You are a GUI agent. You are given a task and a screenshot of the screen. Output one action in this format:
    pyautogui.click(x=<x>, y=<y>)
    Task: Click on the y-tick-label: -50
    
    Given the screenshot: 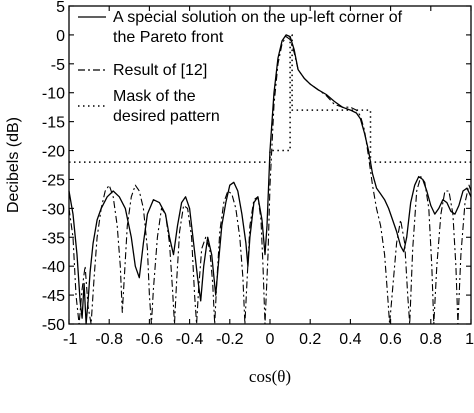 What is the action you would take?
    pyautogui.click(x=53, y=325)
    